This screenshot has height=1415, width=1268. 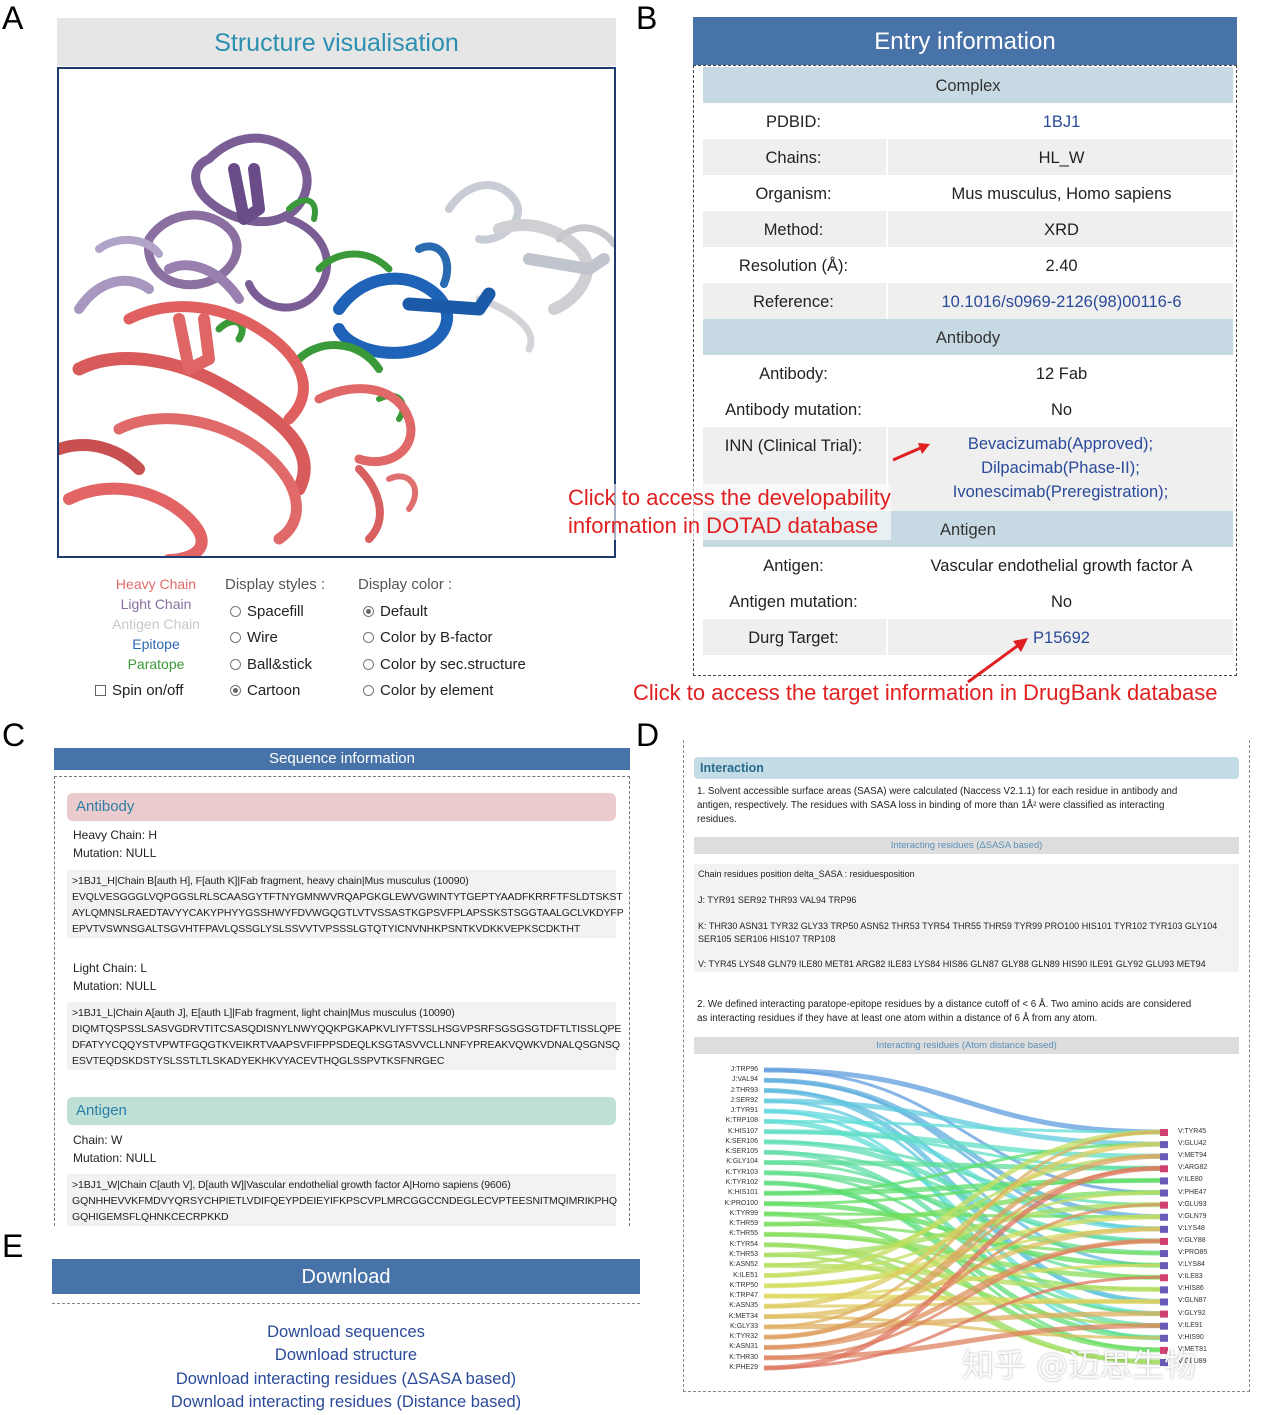 What do you see at coordinates (428, 690) in the screenshot?
I see `color-option-element: Color by element` at bounding box center [428, 690].